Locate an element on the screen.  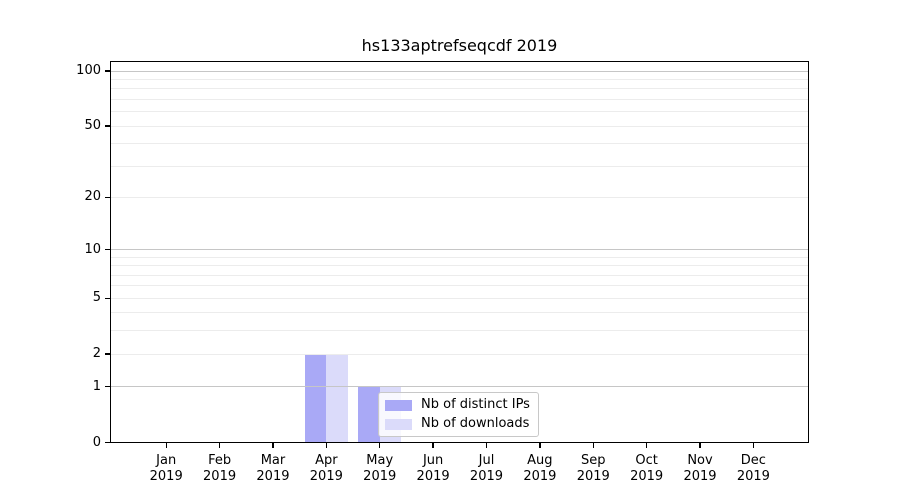
x-tick-label: Apr 2019 is located at coordinates (326, 469).